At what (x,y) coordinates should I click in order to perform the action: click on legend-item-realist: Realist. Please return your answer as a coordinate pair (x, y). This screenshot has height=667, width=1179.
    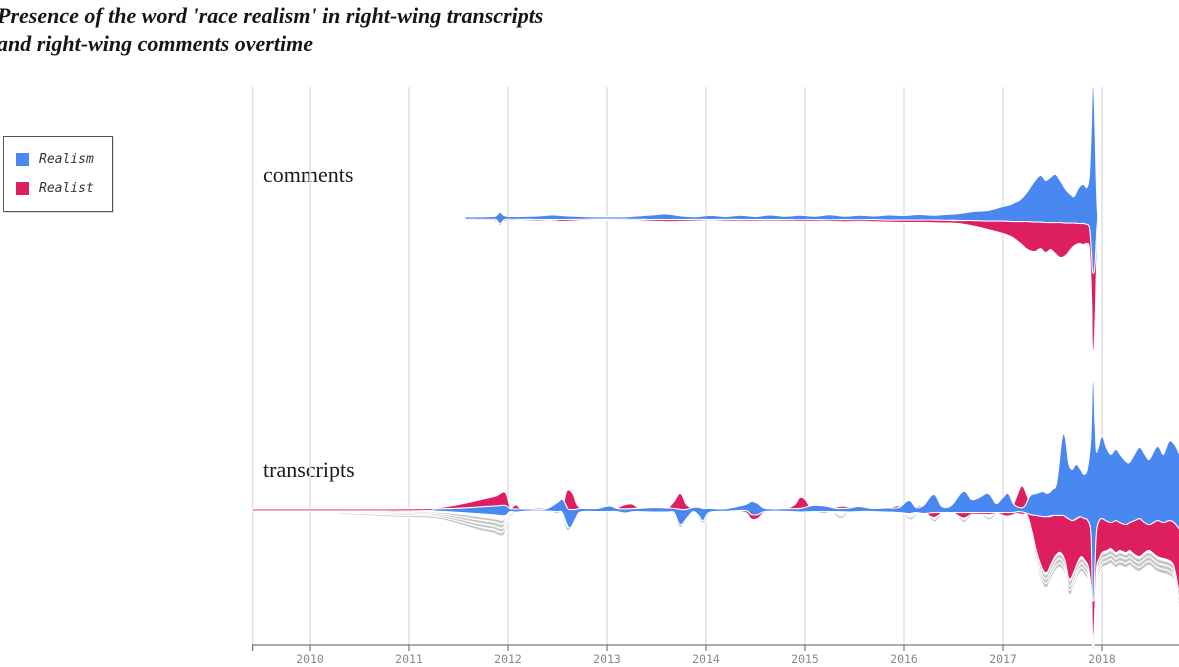
    Looking at the image, I should click on (64, 188).